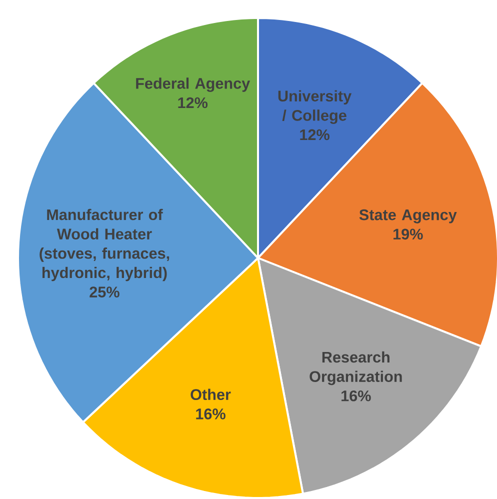 This screenshot has height=499, width=497. What do you see at coordinates (193, 85) in the screenshot?
I see `slice-label: Federal Agency` at bounding box center [193, 85].